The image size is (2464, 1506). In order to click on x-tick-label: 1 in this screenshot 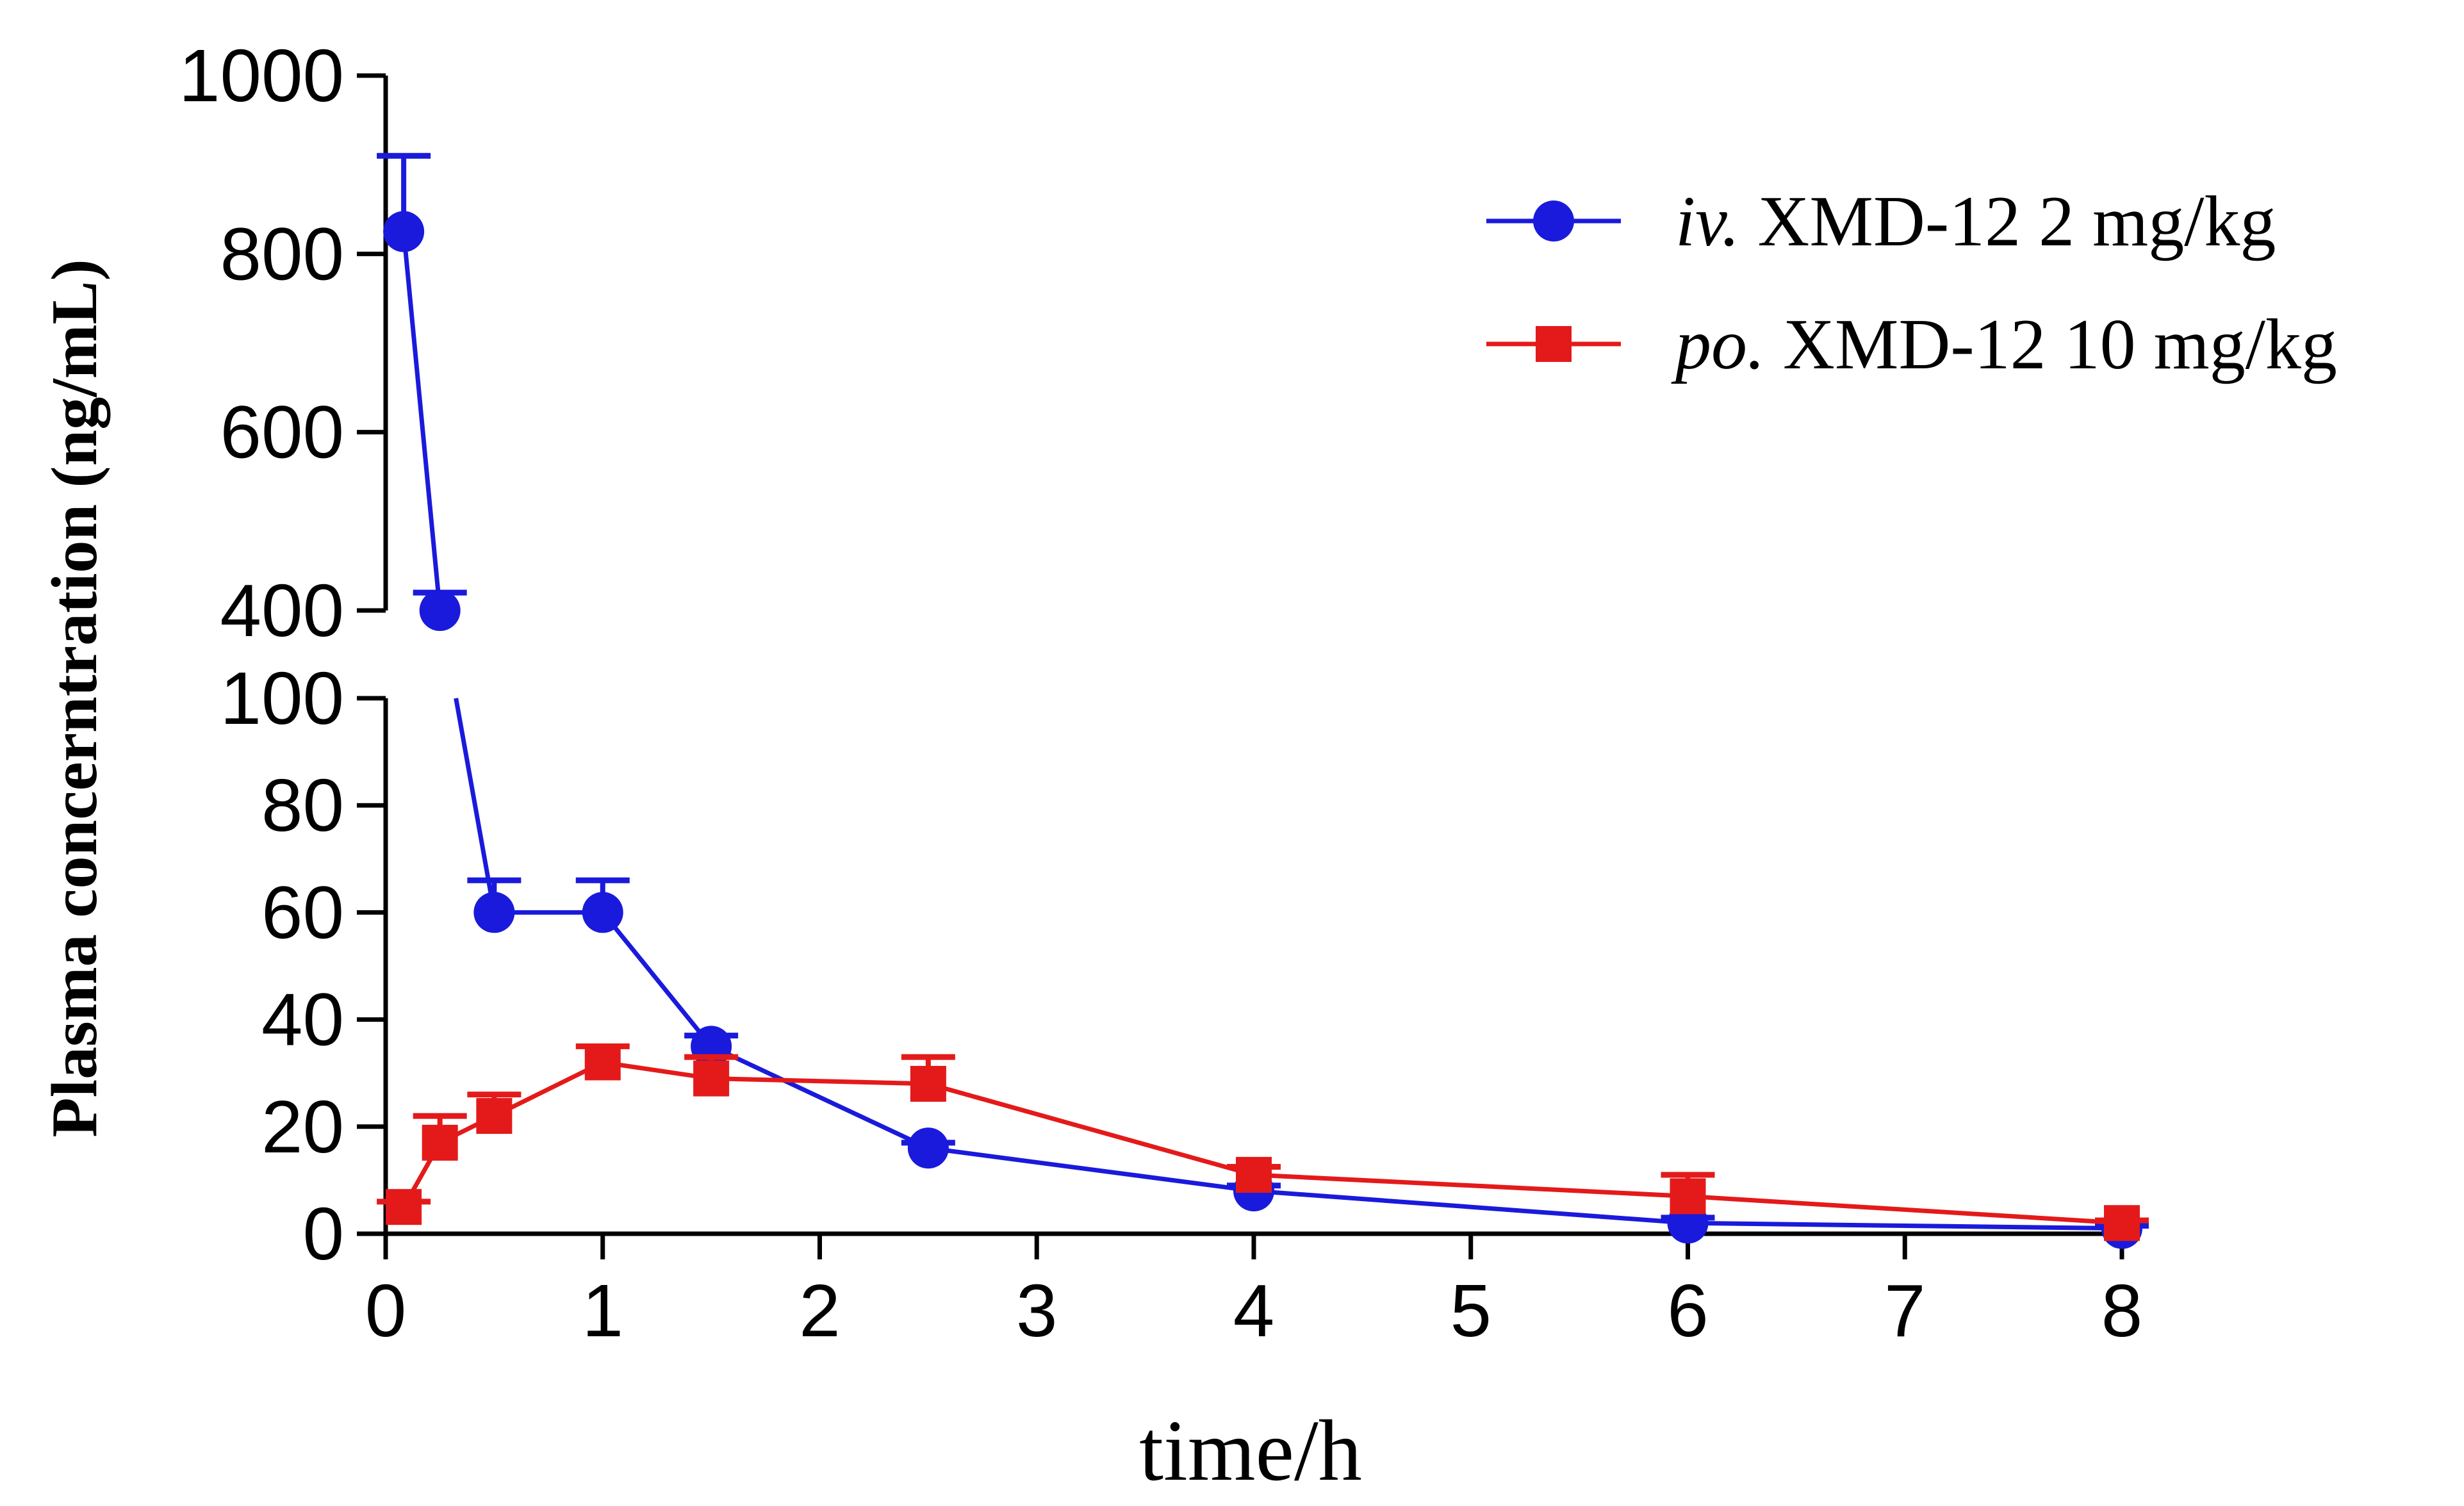, I will do `click(602, 1310)`.